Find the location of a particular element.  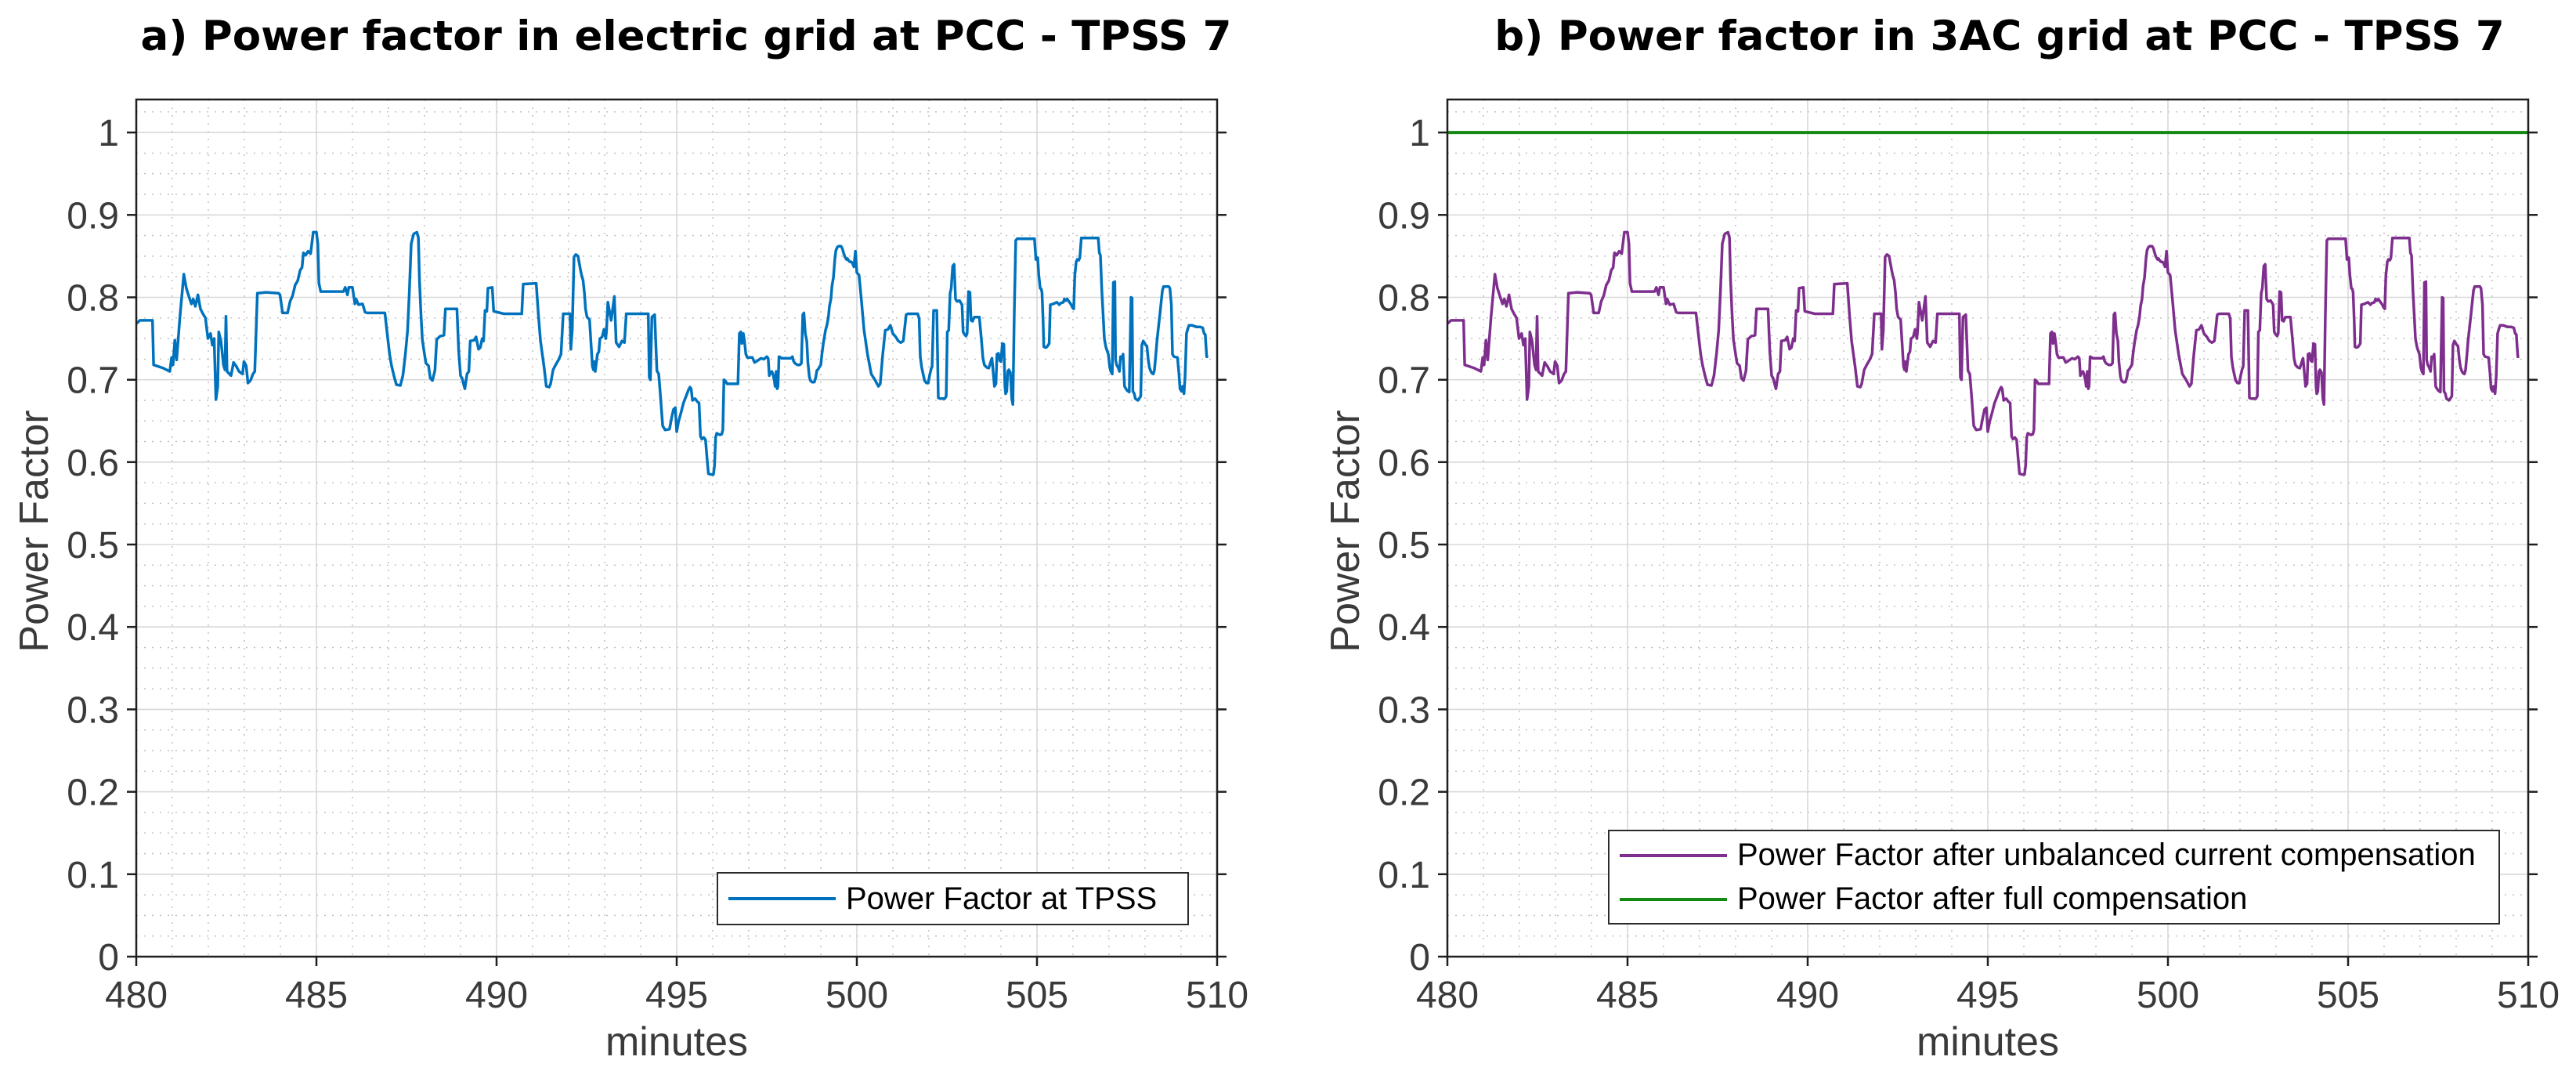

legend-line-sample-blue is located at coordinates (782, 899).